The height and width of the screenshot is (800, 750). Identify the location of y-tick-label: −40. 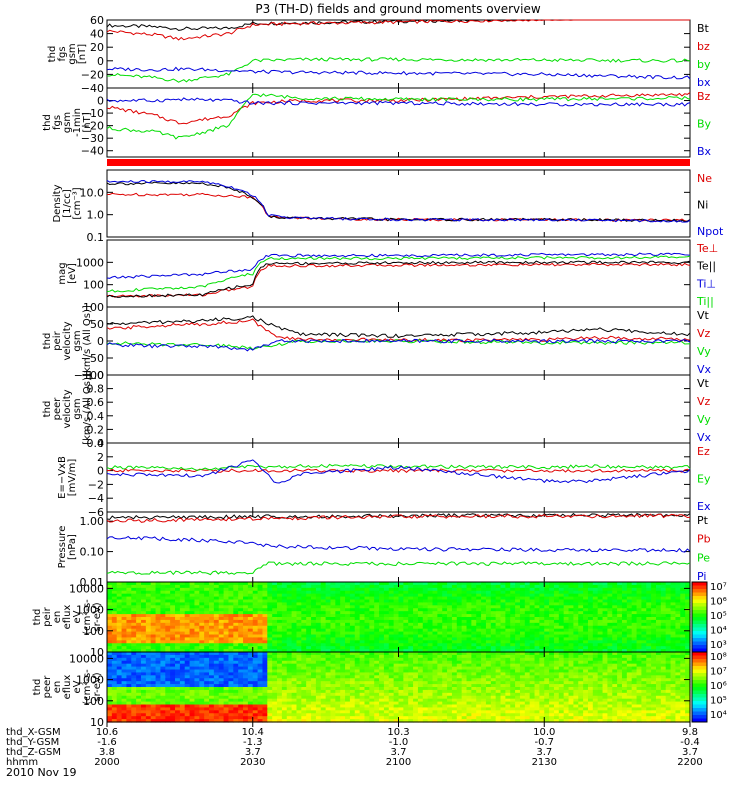
(92, 151).